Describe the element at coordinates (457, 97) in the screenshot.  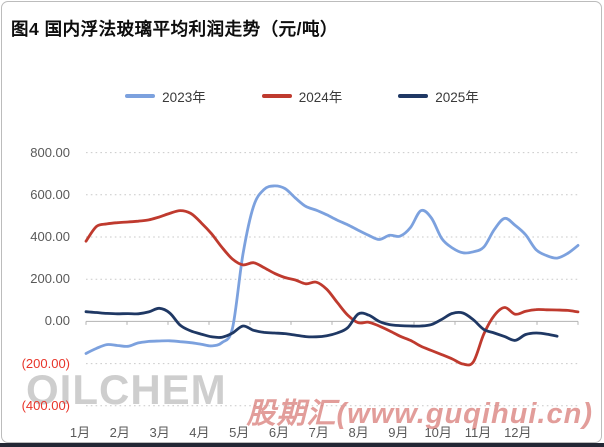
I see `legend-label-2025年: 2025年` at that location.